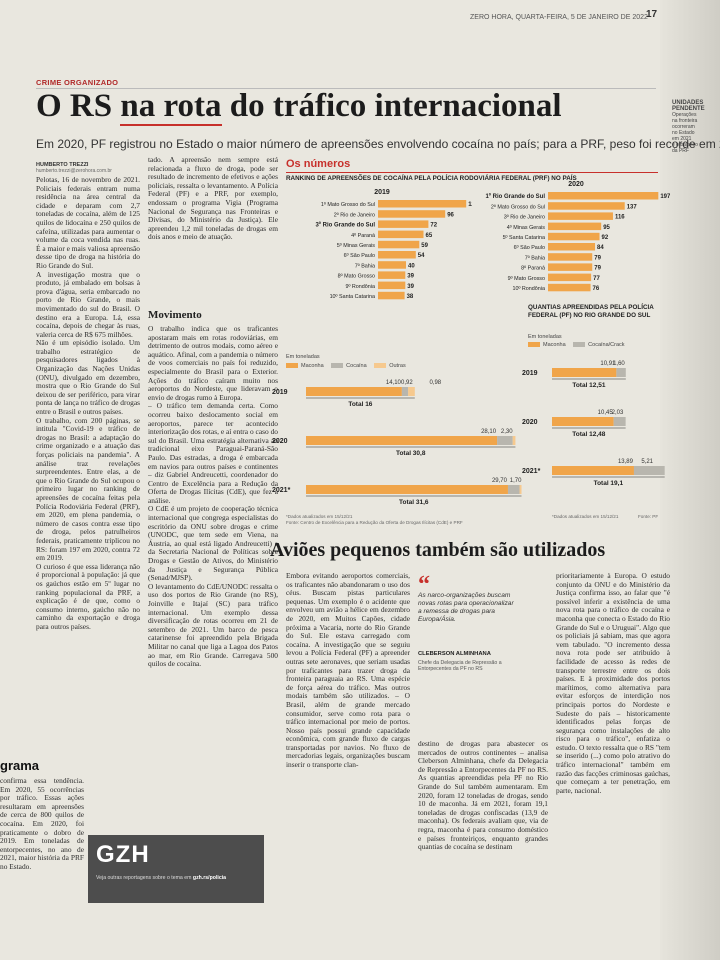 The height and width of the screenshot is (960, 720). Describe the element at coordinates (688, 106) in the screenshot. I see `adjacent-page-title: UNIDADES PENDENTE` at that location.